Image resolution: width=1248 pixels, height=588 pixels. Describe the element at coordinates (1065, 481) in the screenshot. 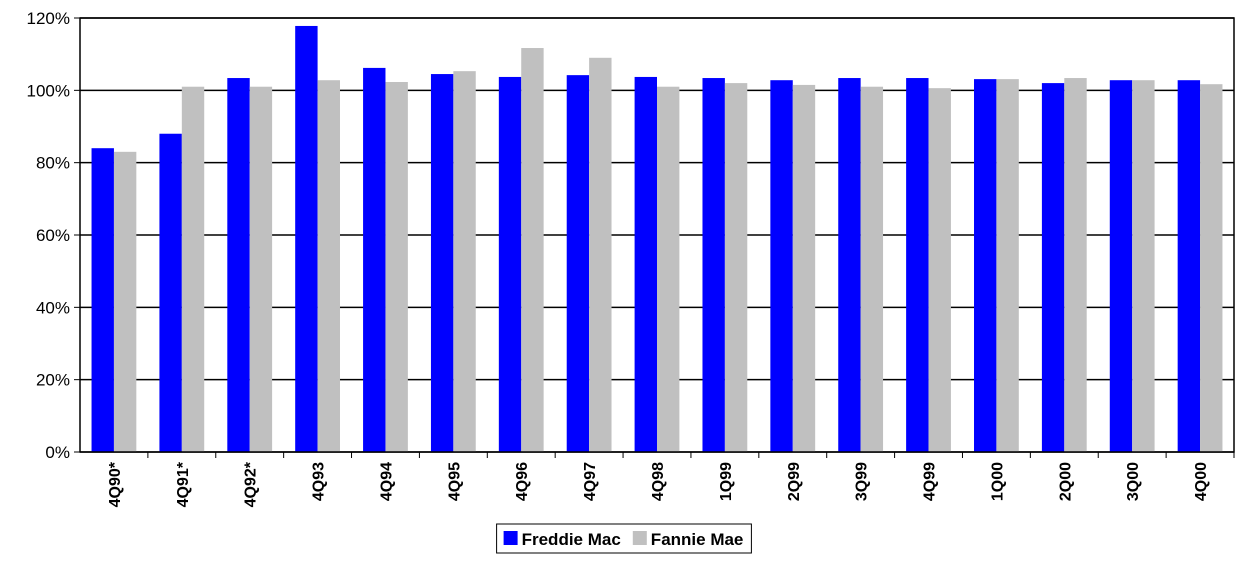

I see `x-tick-label: 2Q00` at that location.